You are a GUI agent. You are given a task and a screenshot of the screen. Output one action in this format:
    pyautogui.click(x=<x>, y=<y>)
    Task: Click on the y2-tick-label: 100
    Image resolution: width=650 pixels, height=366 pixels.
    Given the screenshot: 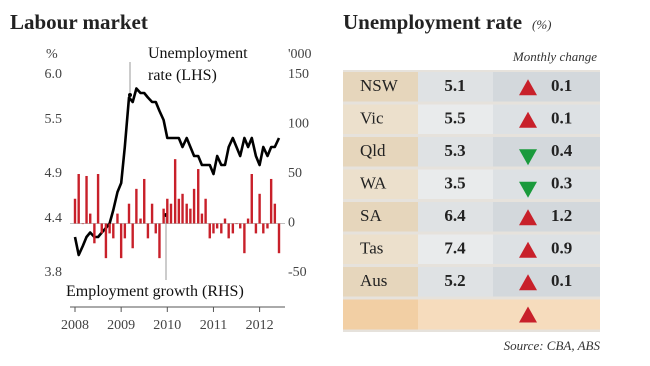 What is the action you would take?
    pyautogui.click(x=298, y=124)
    